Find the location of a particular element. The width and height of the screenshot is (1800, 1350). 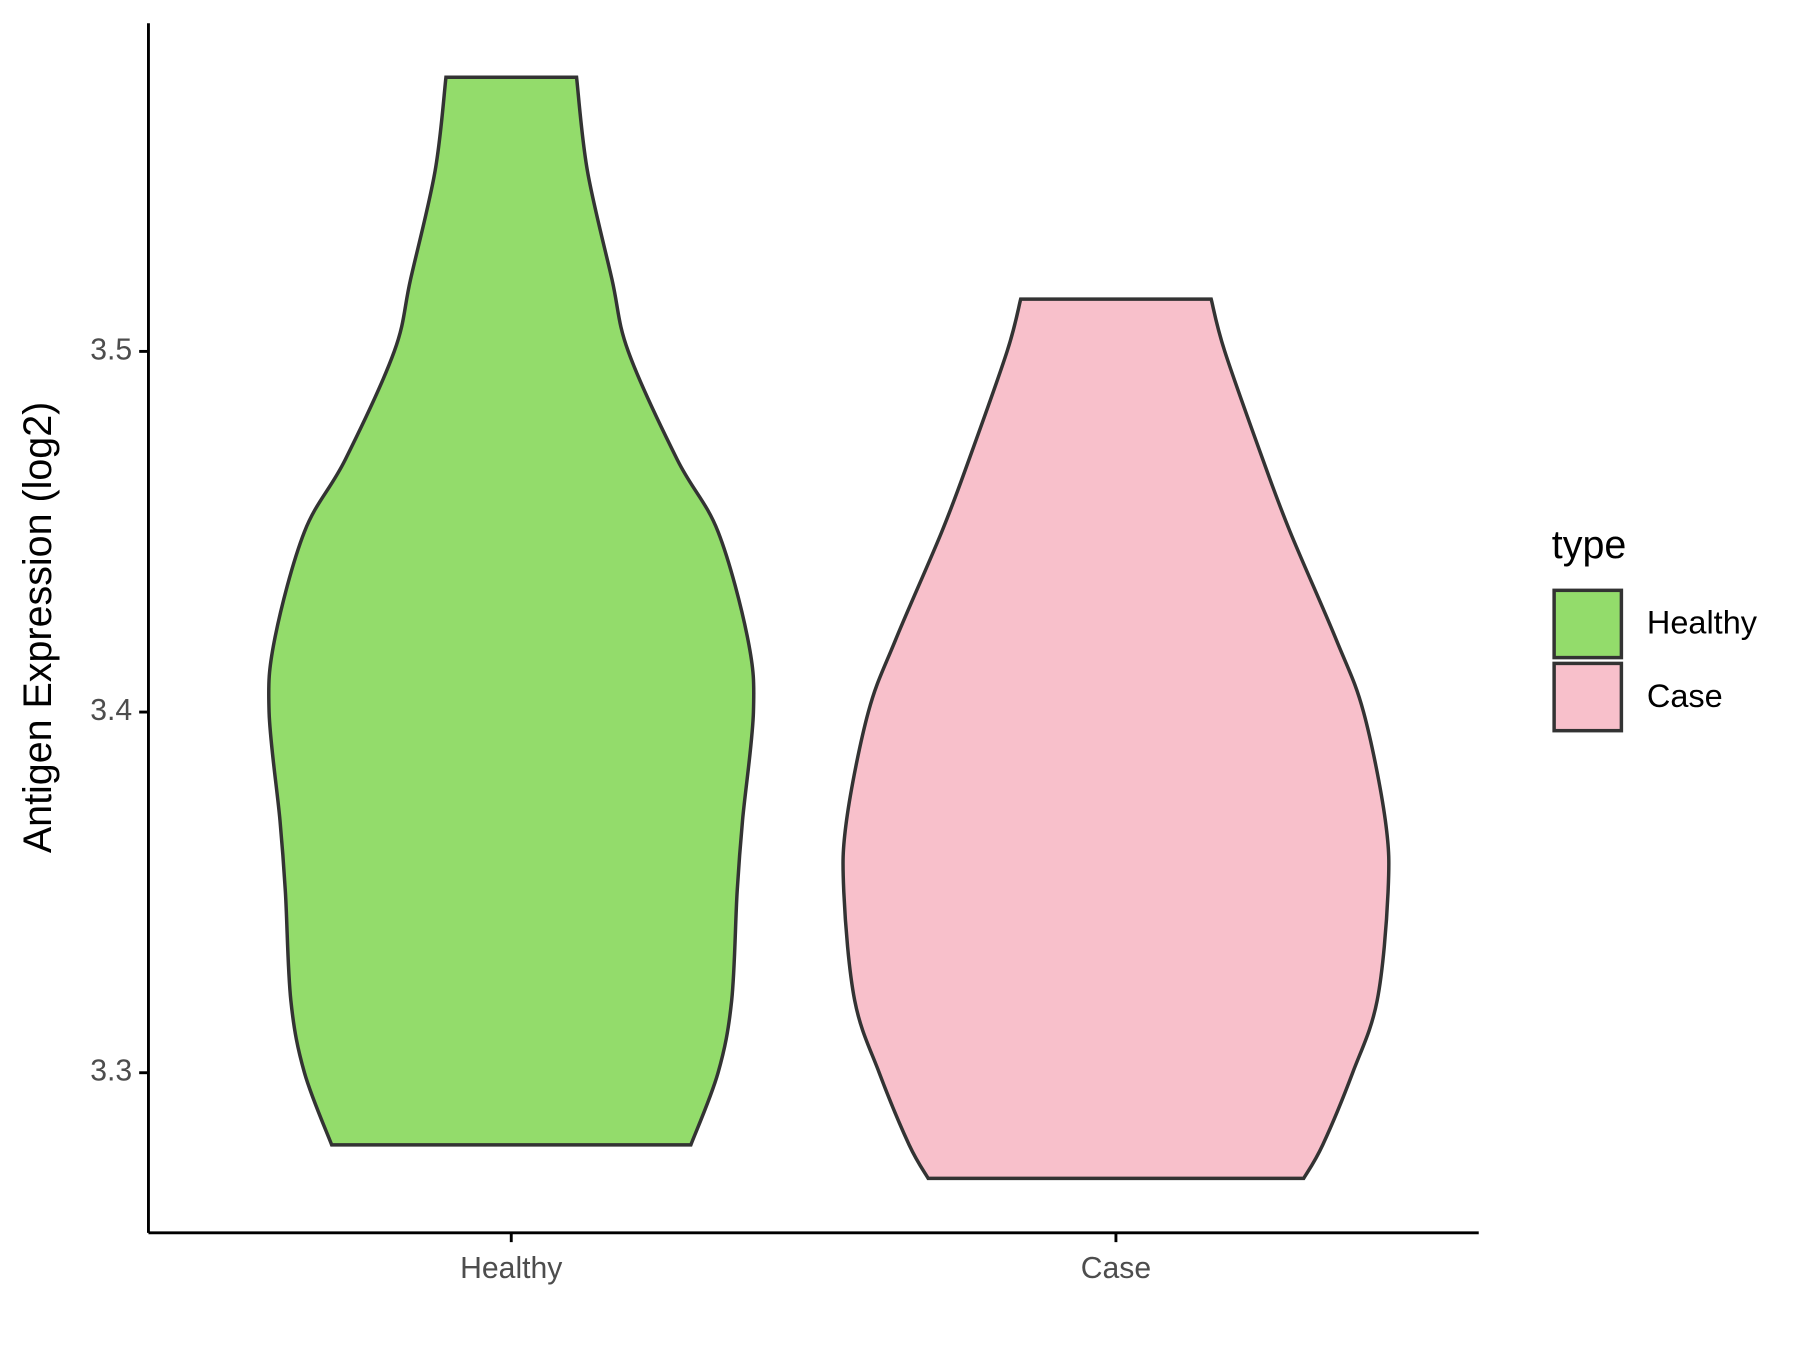

y-tick-label: 3.4 is located at coordinates (111, 710).